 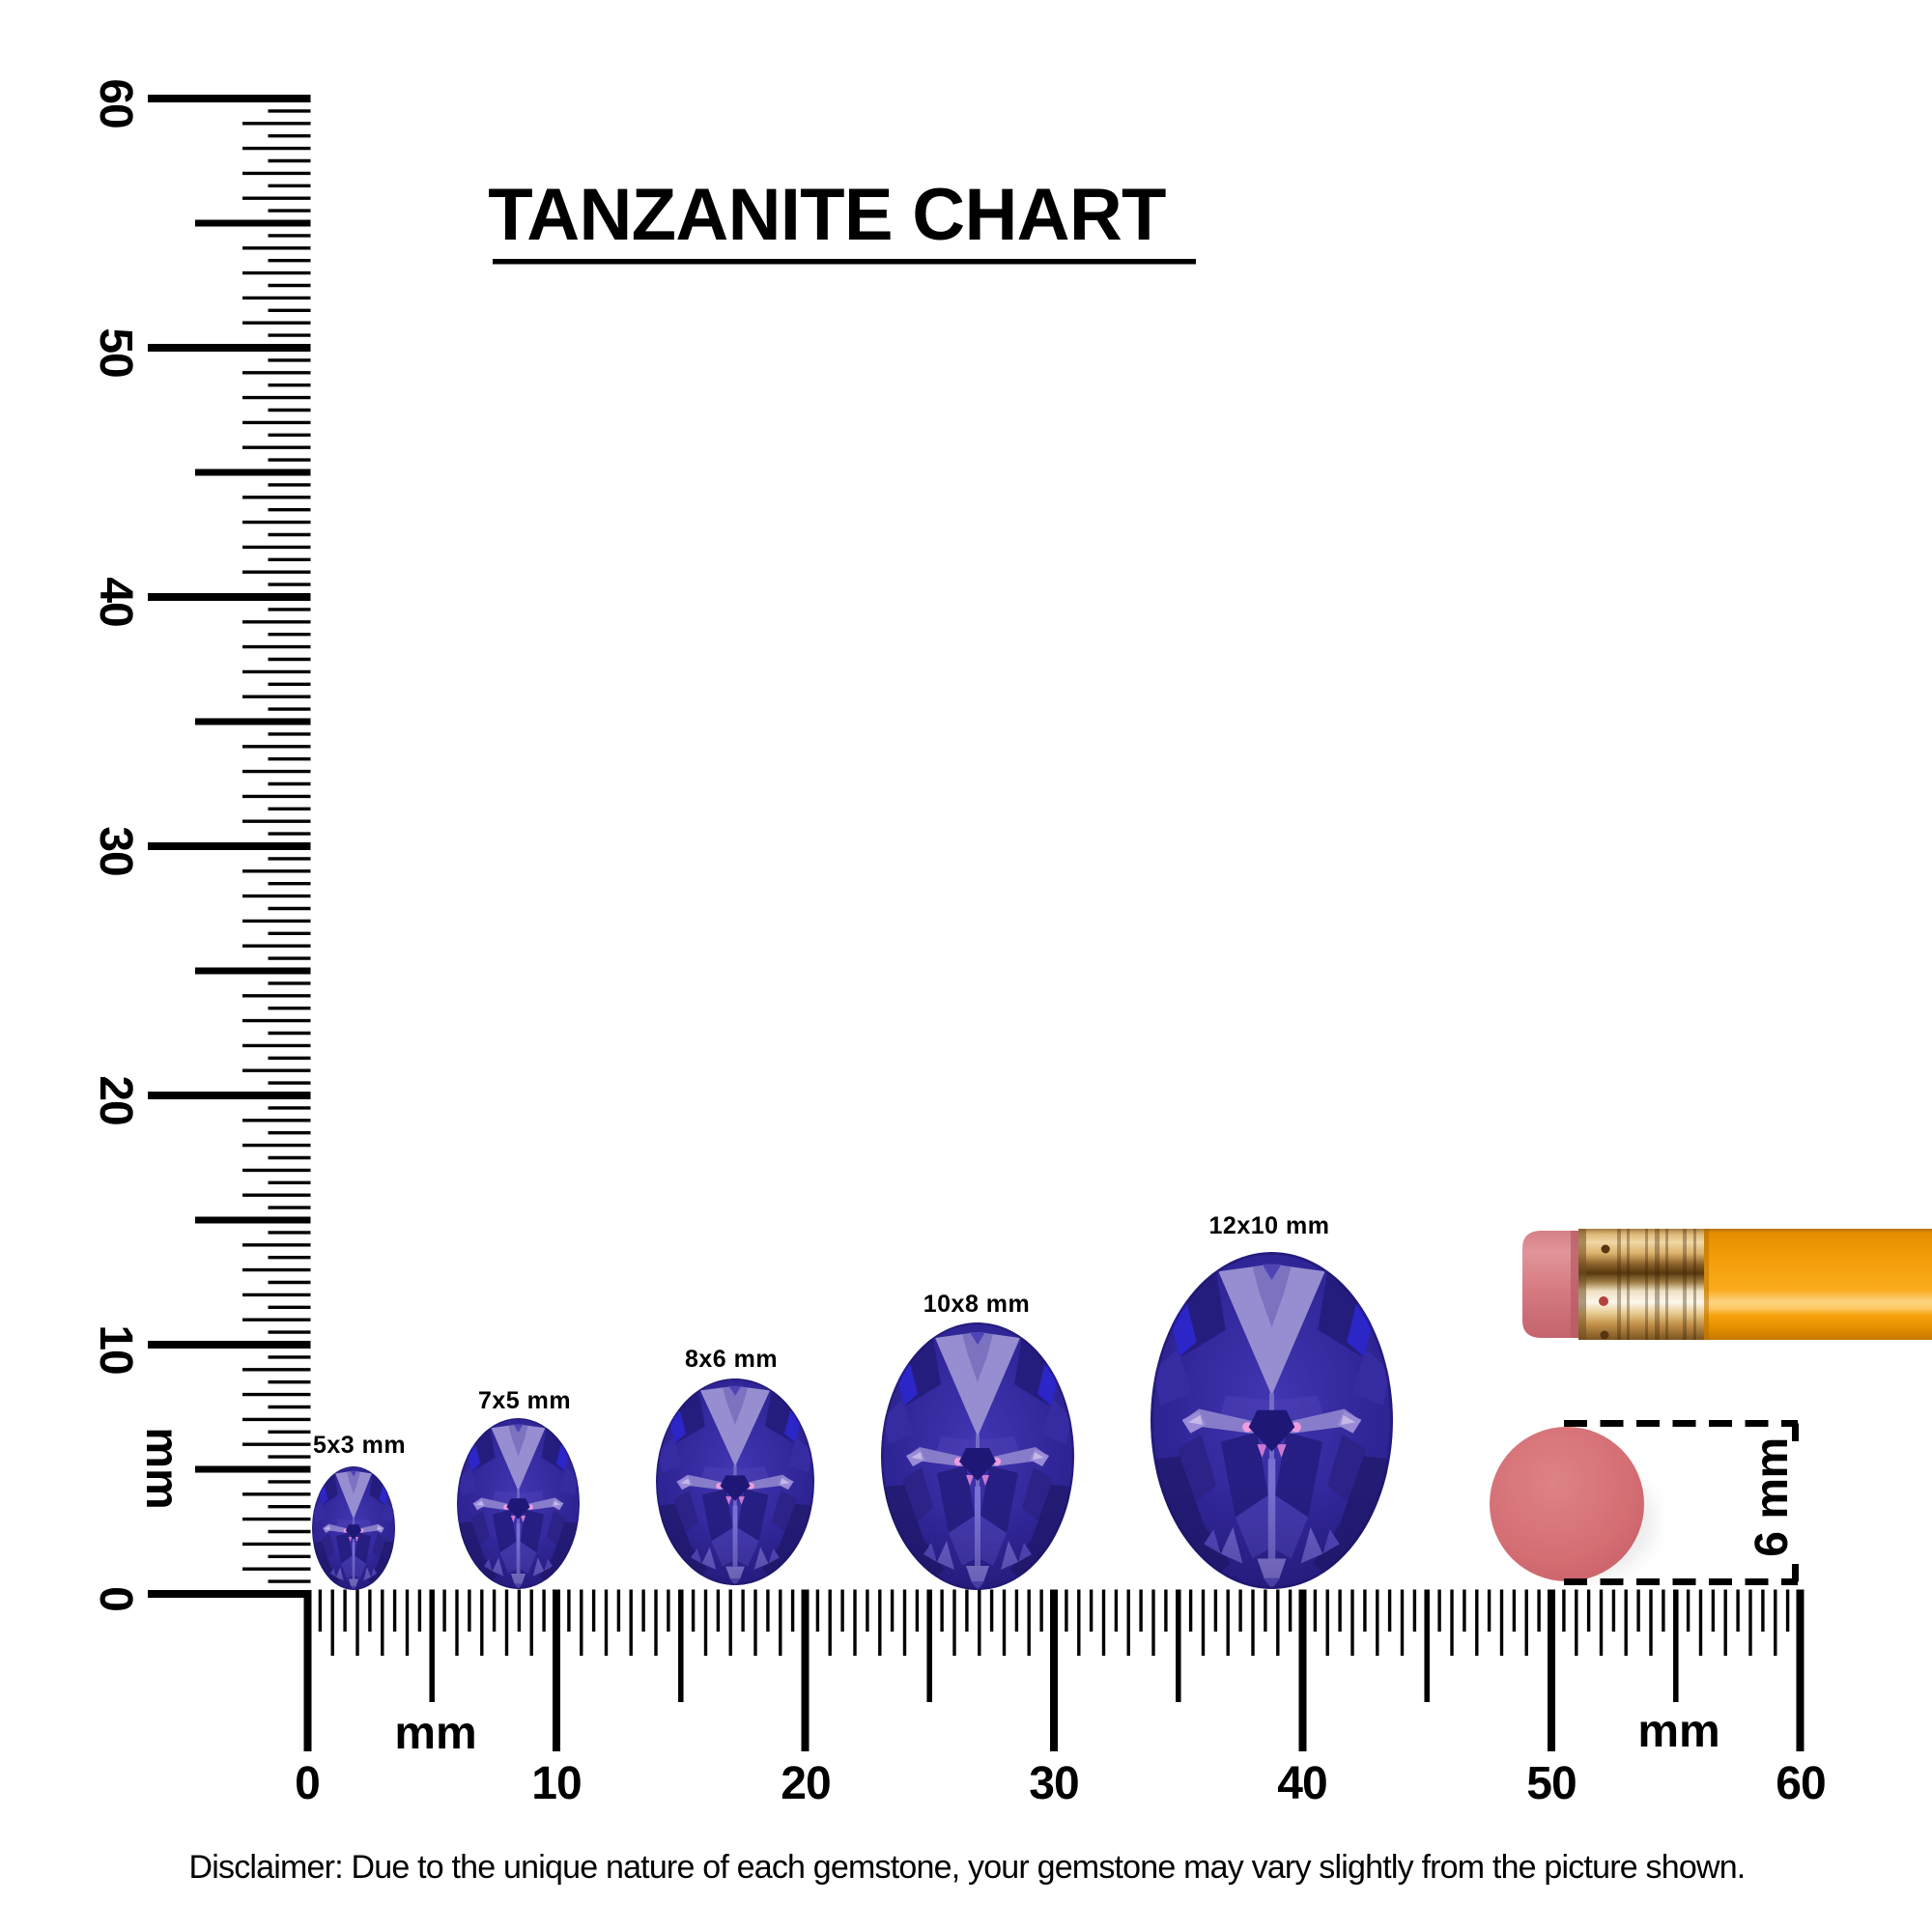 I want to click on svg-text: 5x3 mm, so click(x=359, y=1445).